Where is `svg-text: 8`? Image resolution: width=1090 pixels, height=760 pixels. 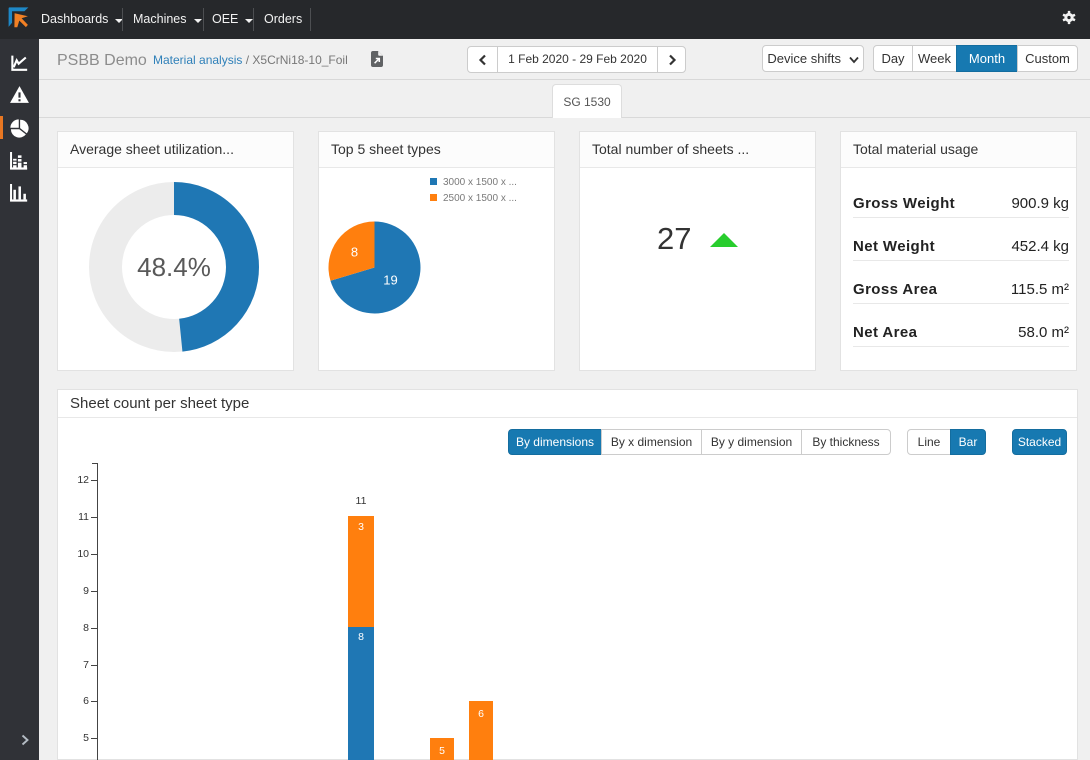
svg-text: 8 is located at coordinates (354, 252).